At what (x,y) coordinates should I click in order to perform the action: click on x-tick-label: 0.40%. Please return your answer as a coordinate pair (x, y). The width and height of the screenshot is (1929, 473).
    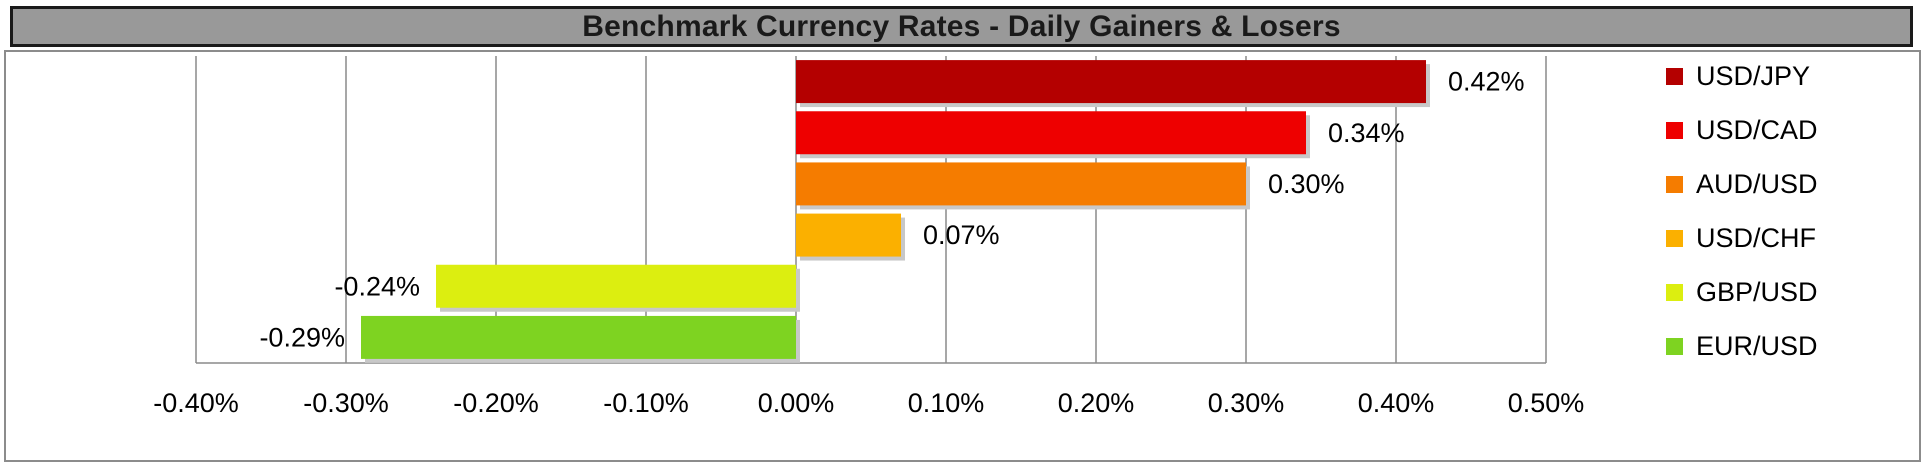
    Looking at the image, I should click on (1396, 403).